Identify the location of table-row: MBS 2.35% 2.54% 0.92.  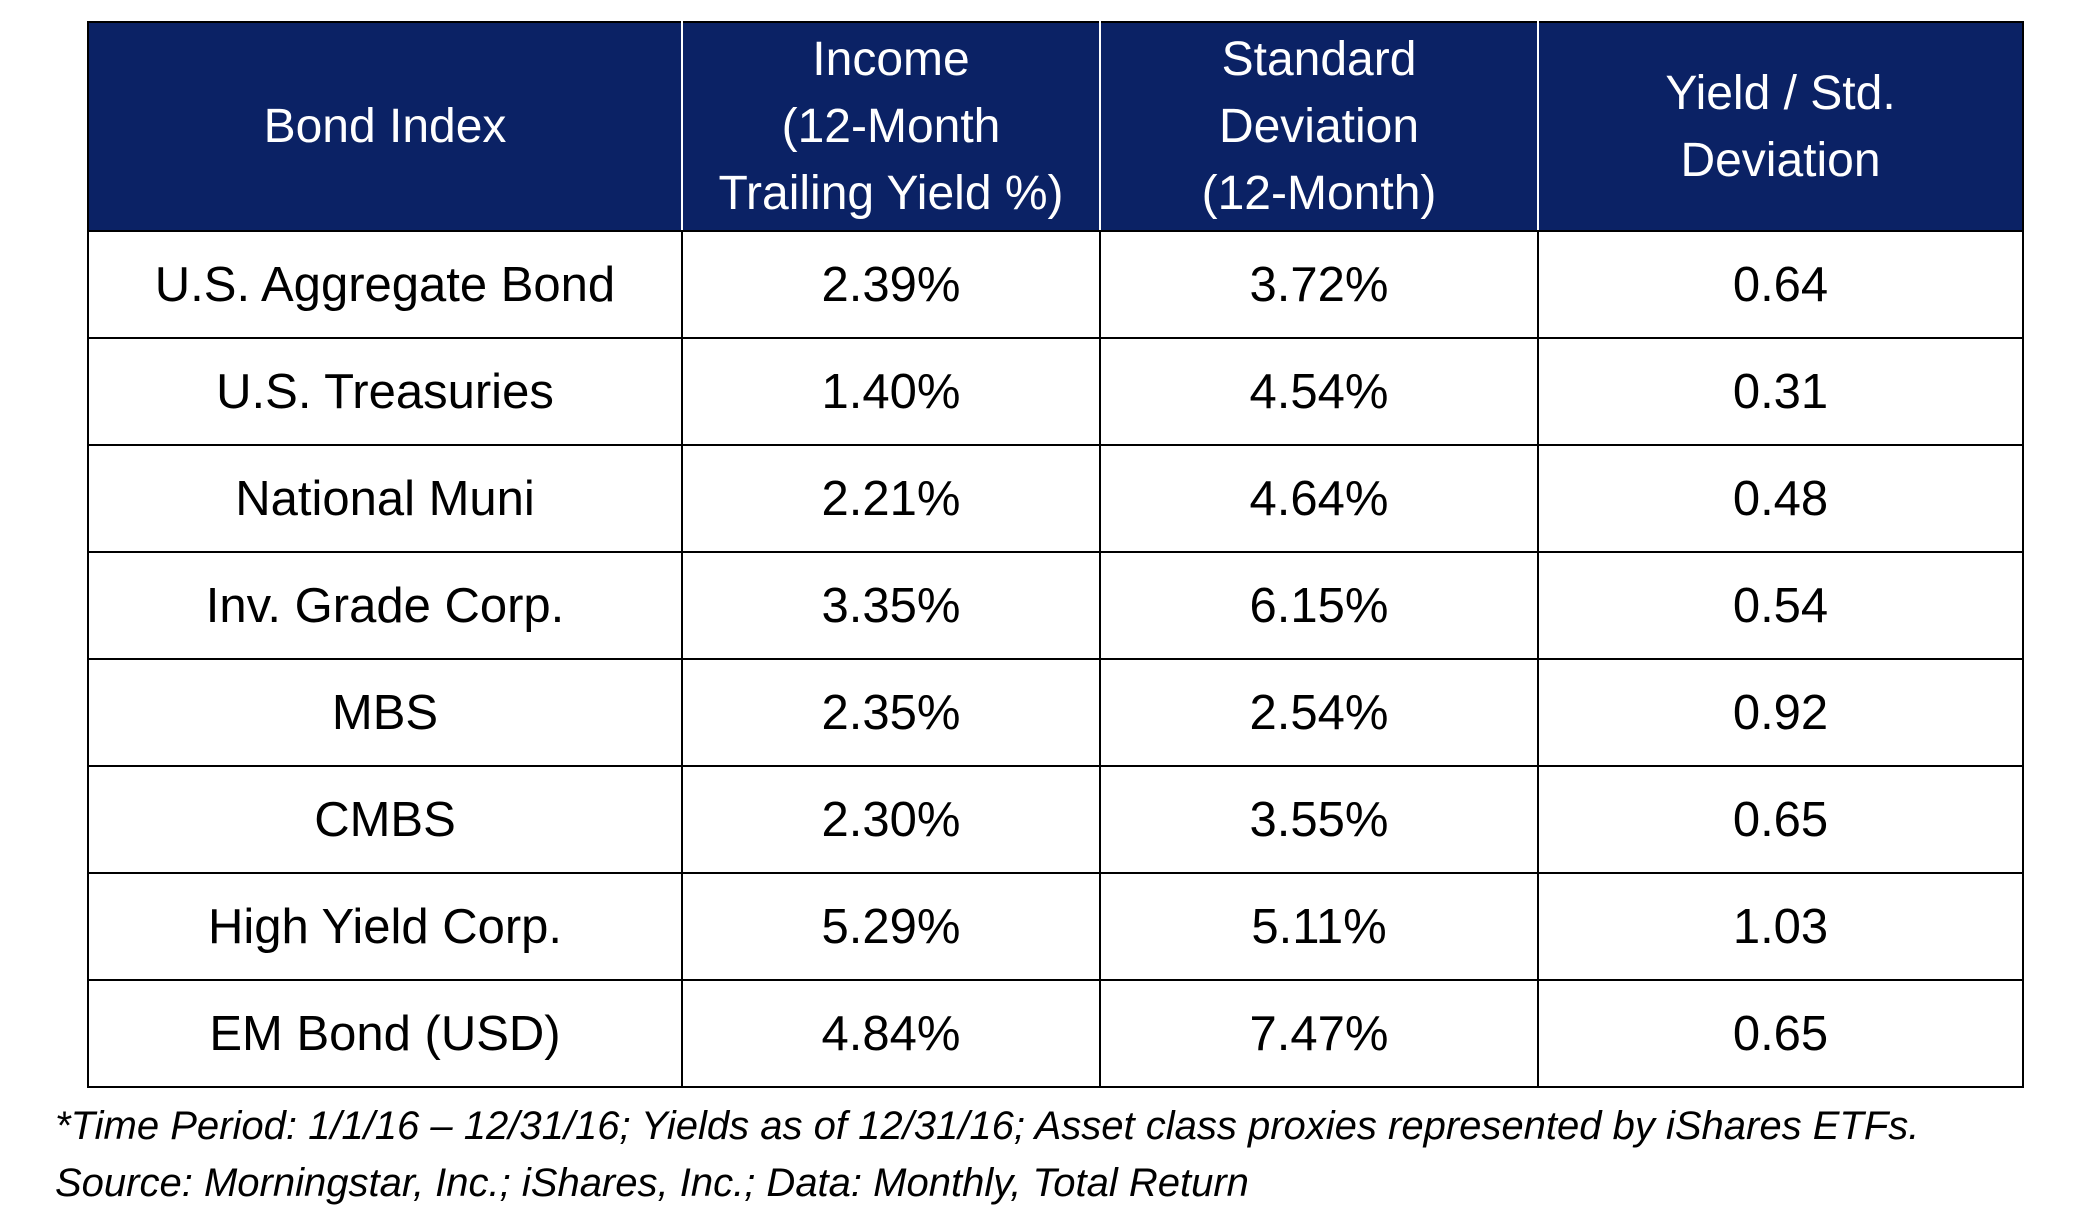
(1055, 712).